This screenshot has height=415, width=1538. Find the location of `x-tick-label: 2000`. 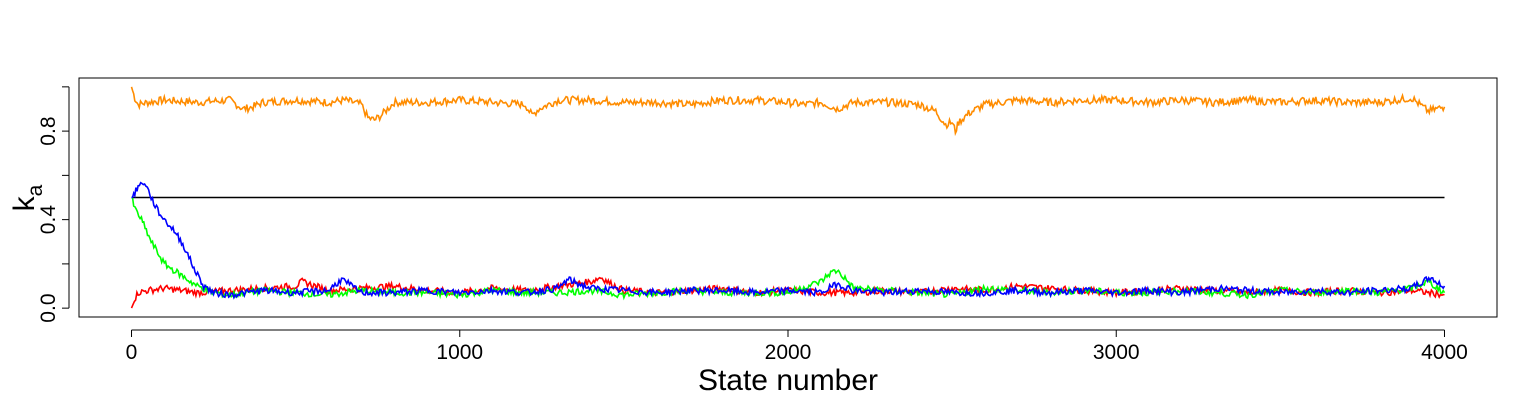

x-tick-label: 2000 is located at coordinates (788, 352).